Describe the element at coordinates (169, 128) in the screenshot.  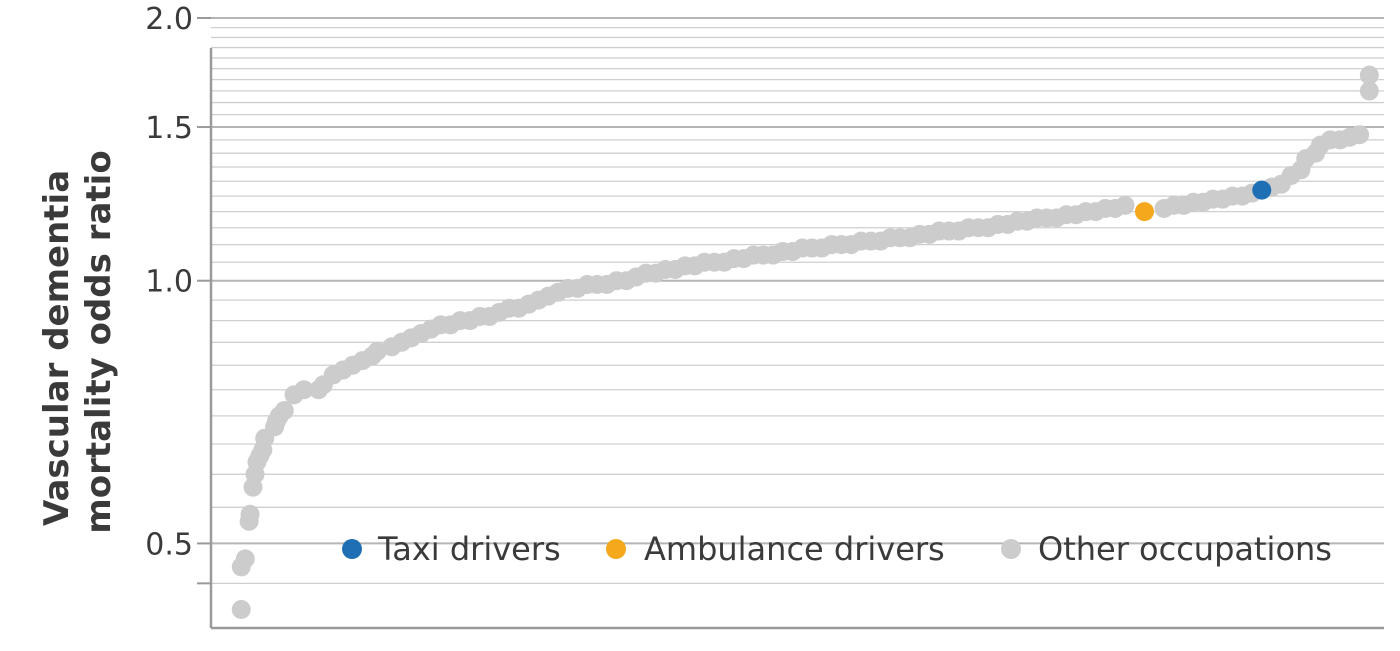
I see `y-tick-label: 1.5` at that location.